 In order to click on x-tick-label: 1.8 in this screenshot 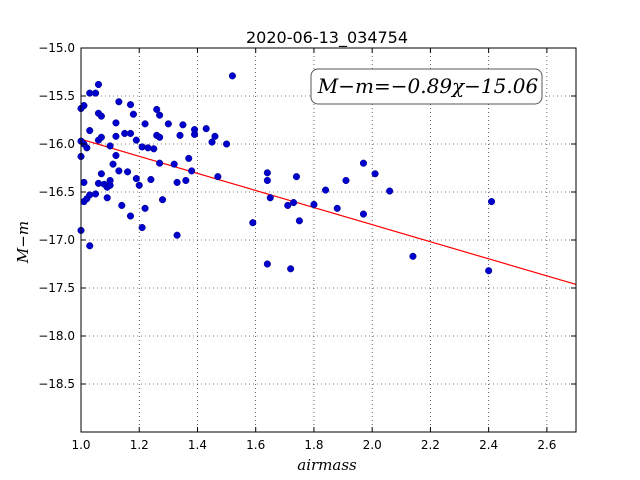, I will do `click(313, 445)`.